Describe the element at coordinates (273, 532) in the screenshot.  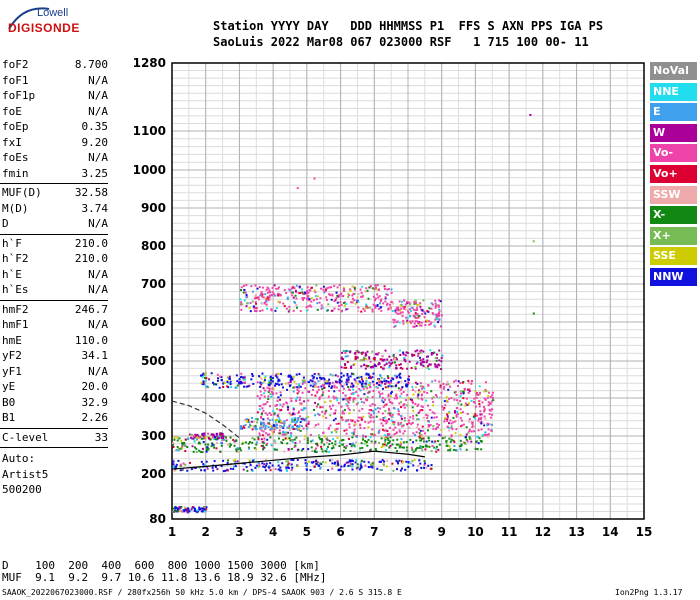
I see `x-tick-label: 4` at that location.